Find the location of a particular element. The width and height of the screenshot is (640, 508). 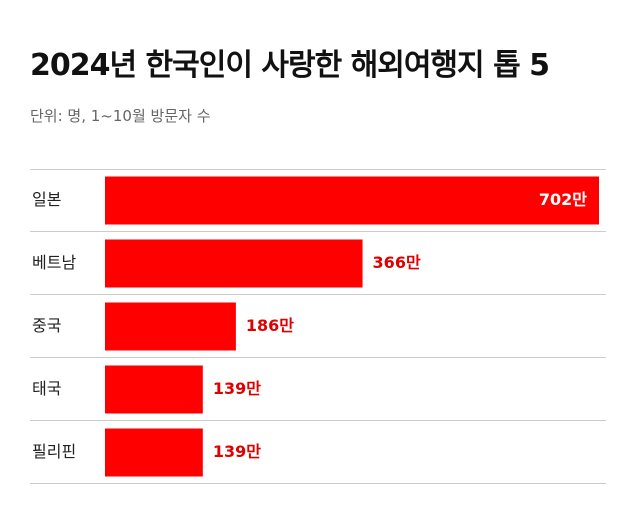

chart-subtitle: 단위: 명, 1~10월 방문자 수 is located at coordinates (120, 116).